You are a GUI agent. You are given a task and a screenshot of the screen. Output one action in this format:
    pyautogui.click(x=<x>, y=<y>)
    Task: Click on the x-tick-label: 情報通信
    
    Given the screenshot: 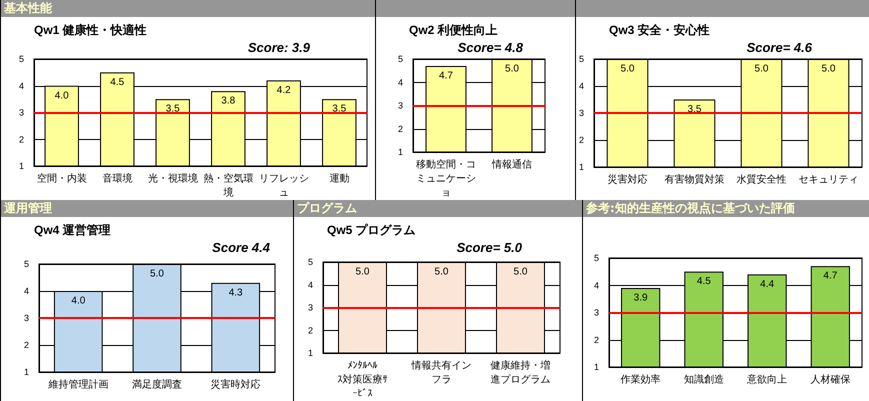 What is the action you would take?
    pyautogui.click(x=511, y=164)
    